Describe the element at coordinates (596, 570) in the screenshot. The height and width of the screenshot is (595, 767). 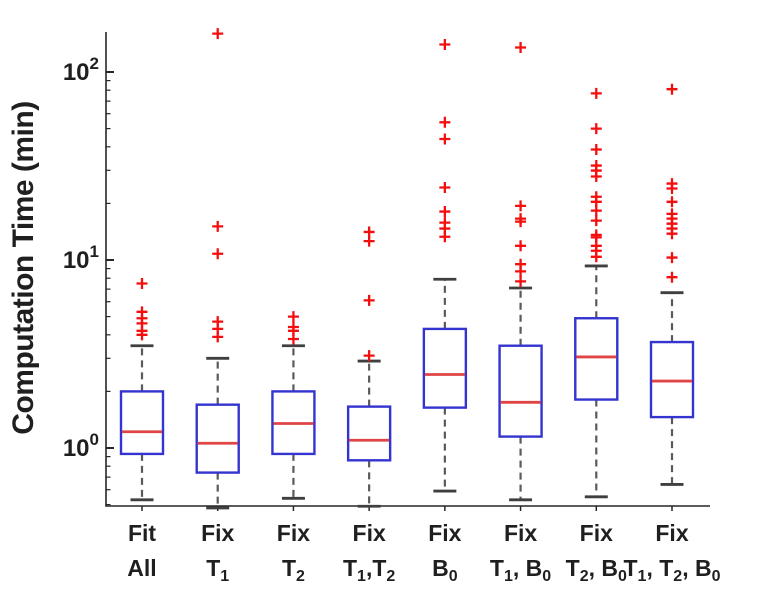
I see `x-tick-label-line2: T2, B0` at that location.